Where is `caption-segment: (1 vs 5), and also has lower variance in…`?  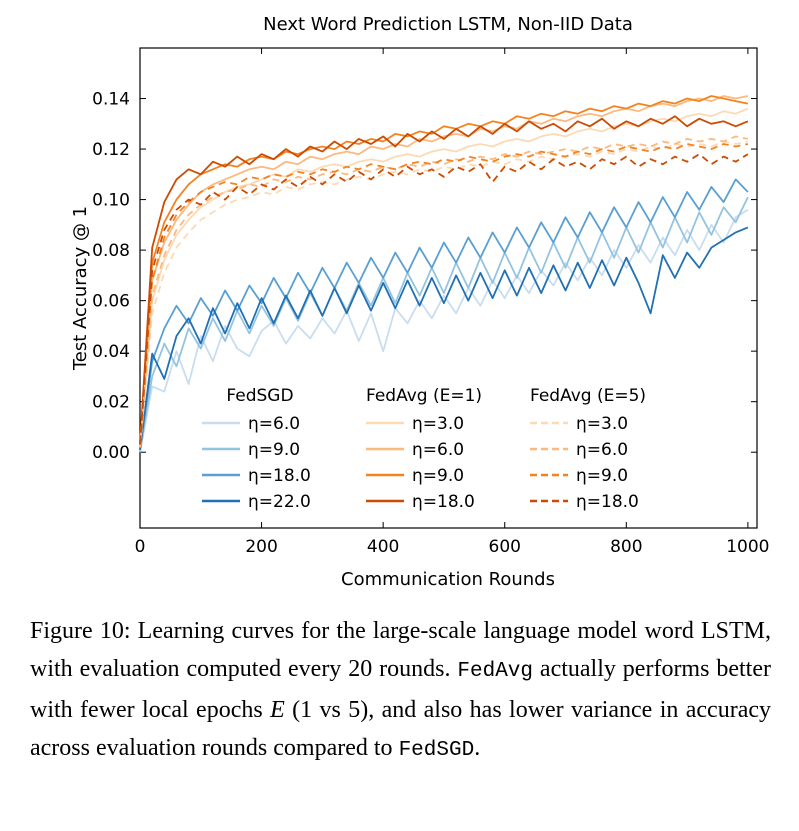 caption-segment: (1 vs 5), and also has lower variance in… is located at coordinates (401, 729).